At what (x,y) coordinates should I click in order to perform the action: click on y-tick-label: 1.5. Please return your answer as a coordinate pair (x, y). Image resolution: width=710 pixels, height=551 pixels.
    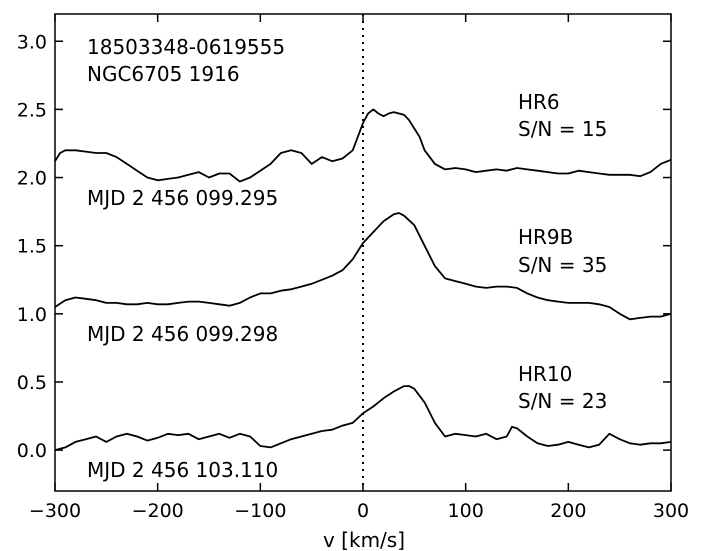
    Looking at the image, I should click on (32, 247).